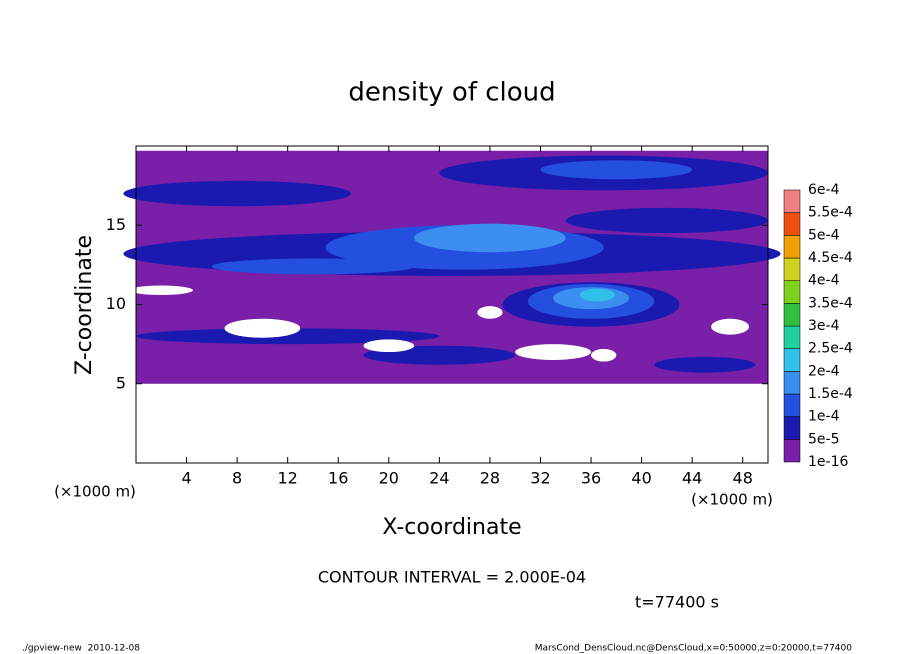 This screenshot has height=654, width=904. What do you see at coordinates (95, 492) in the screenshot?
I see `y-unit: (×1000 m)` at bounding box center [95, 492].